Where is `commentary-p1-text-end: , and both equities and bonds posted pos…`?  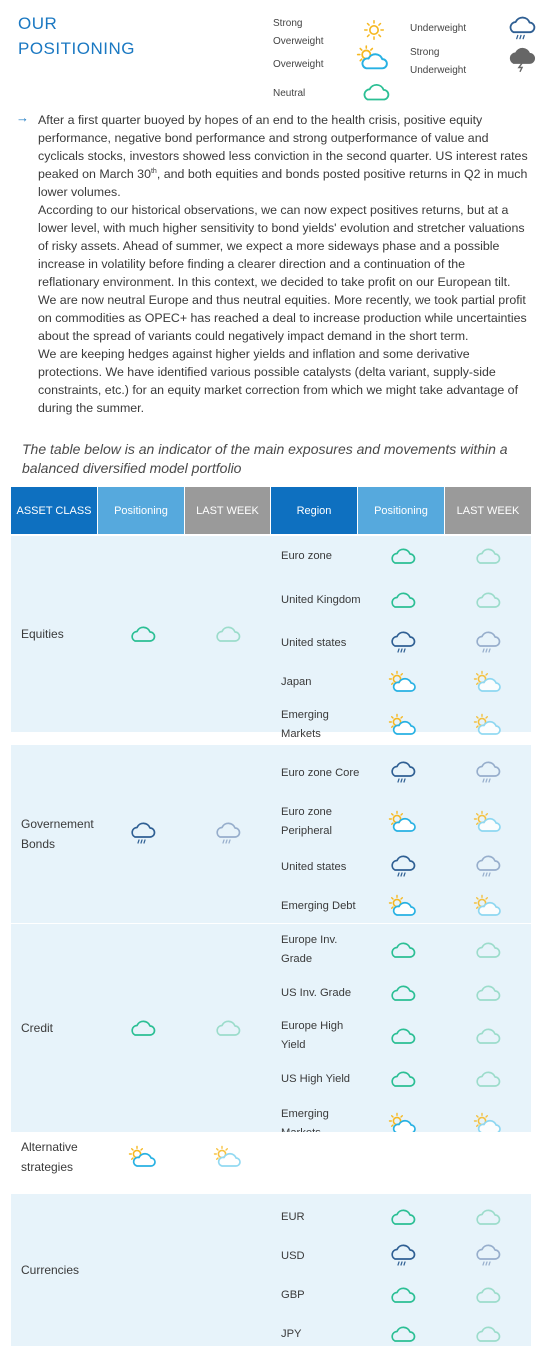
commentary-p1-text-end: , and both equities and bonds posted pos… is located at coordinates (283, 183).